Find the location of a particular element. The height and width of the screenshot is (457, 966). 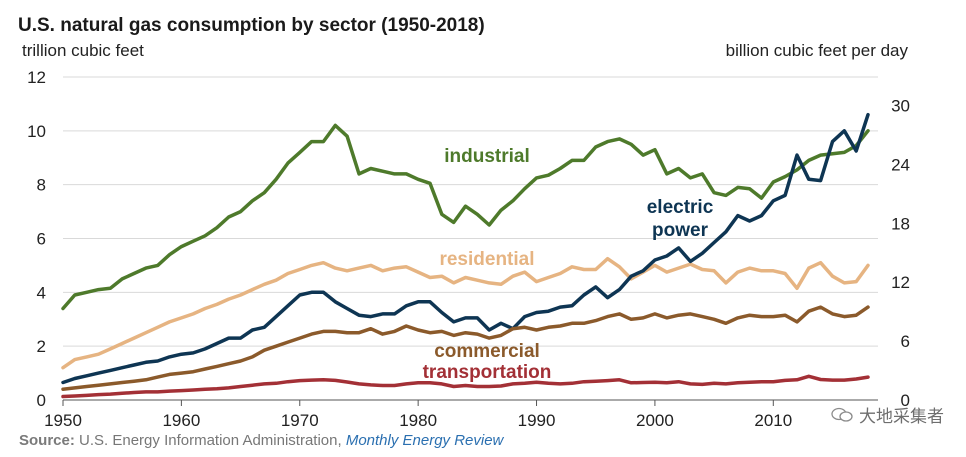

series-label-electric-power: electric is located at coordinates (680, 207).